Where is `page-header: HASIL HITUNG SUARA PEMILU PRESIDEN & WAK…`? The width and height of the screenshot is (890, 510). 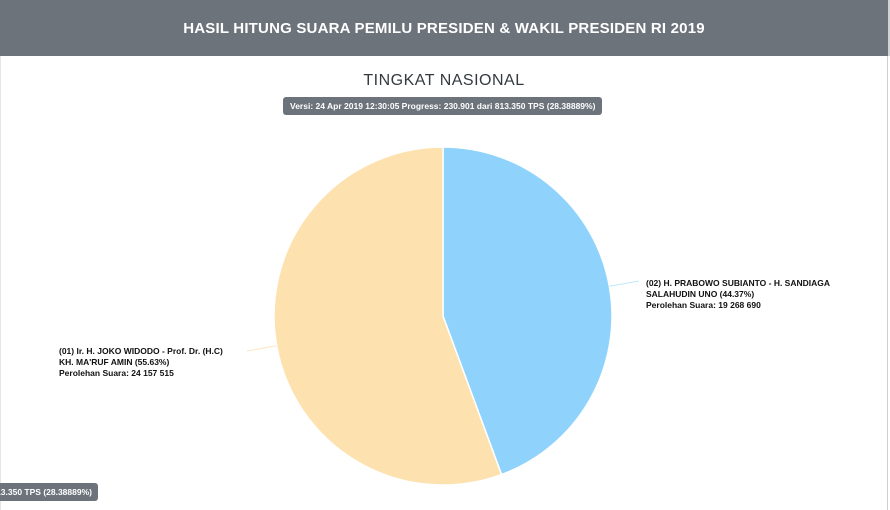
page-header: HASIL HITUNG SUARA PEMILU PRESIDEN & WAK… is located at coordinates (445, 28).